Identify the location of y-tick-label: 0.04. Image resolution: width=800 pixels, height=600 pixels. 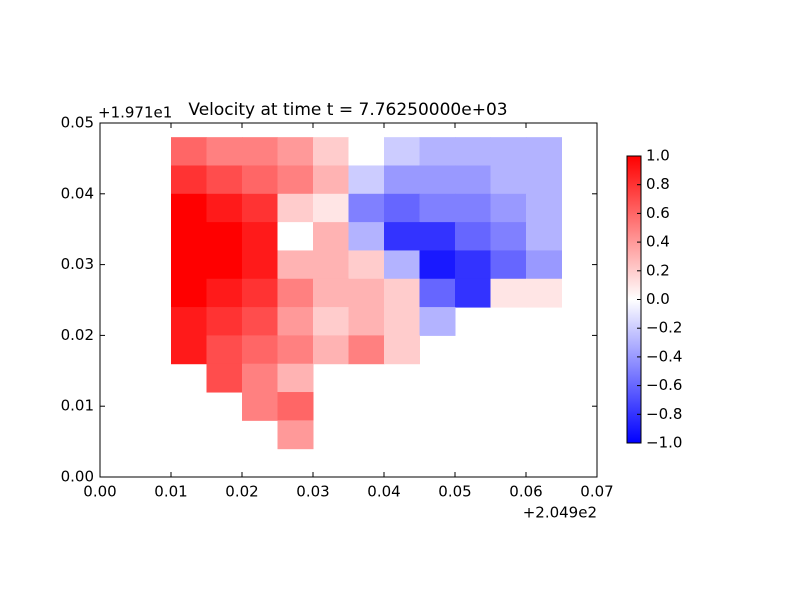
(77, 193).